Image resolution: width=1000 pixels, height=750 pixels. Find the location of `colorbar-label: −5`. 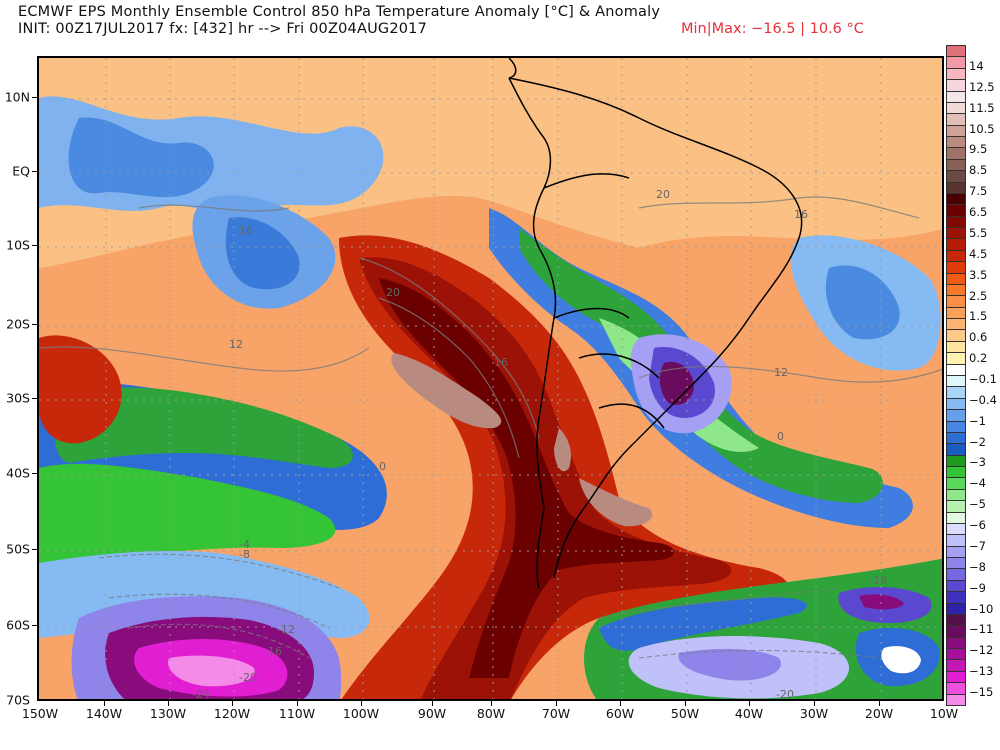

colorbar-label: −5 is located at coordinates (977, 504).